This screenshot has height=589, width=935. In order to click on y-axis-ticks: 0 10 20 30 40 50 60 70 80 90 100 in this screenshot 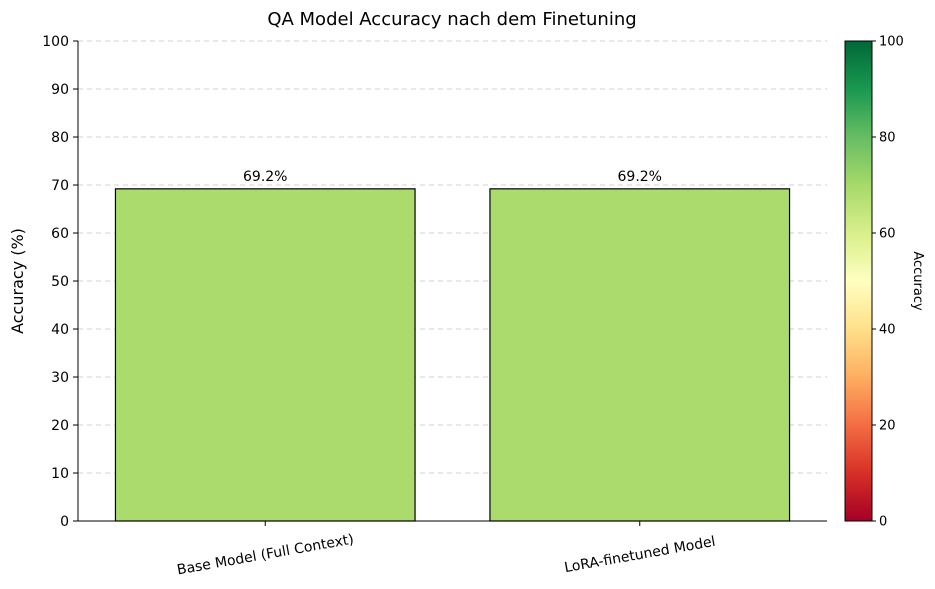, I will do `click(60, 282)`.